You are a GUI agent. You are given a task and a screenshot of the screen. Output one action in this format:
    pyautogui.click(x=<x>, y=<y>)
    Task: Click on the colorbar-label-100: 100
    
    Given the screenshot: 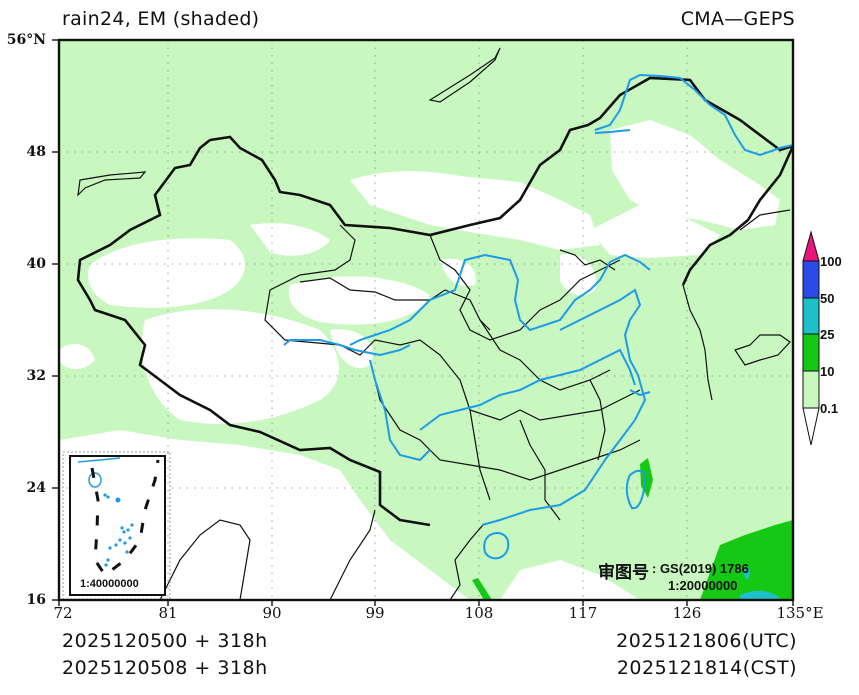 What is the action you would take?
    pyautogui.click(x=831, y=261)
    